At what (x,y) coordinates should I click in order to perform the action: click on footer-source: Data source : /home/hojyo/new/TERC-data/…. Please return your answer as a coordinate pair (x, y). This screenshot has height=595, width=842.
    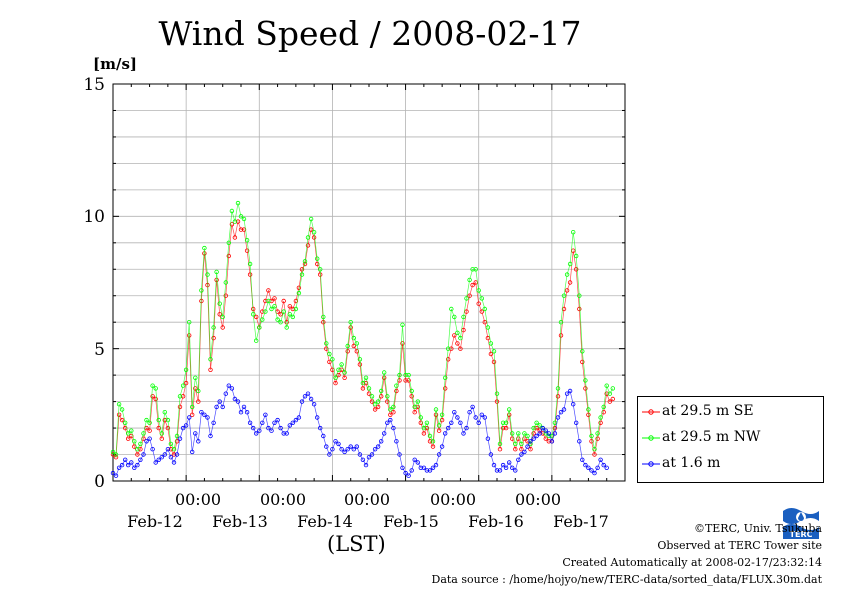
    Looking at the image, I should click on (627, 579).